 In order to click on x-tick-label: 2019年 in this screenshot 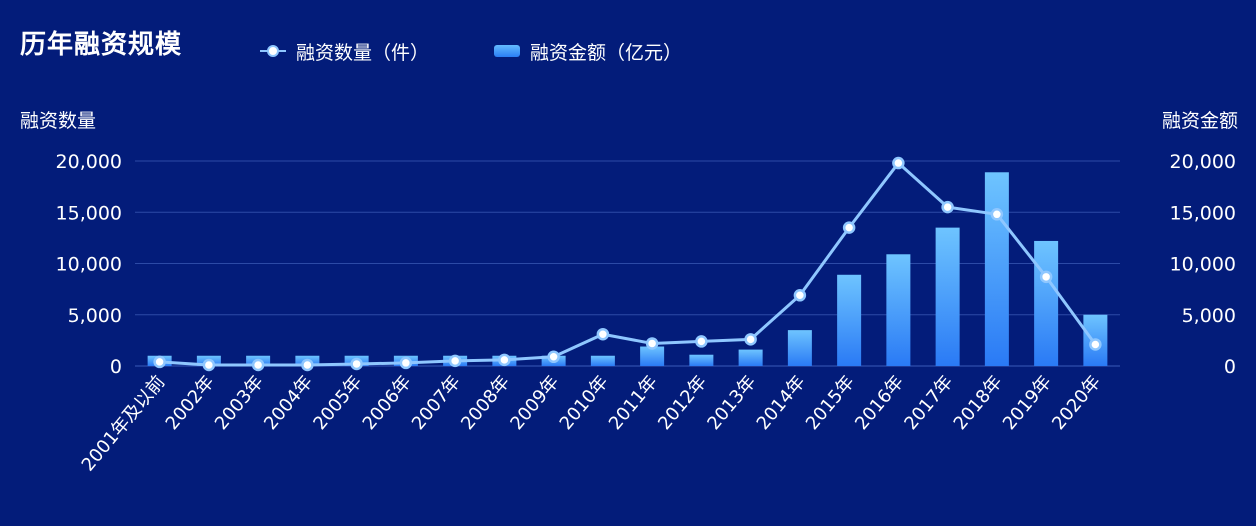, I will do `click(1027, 403)`.